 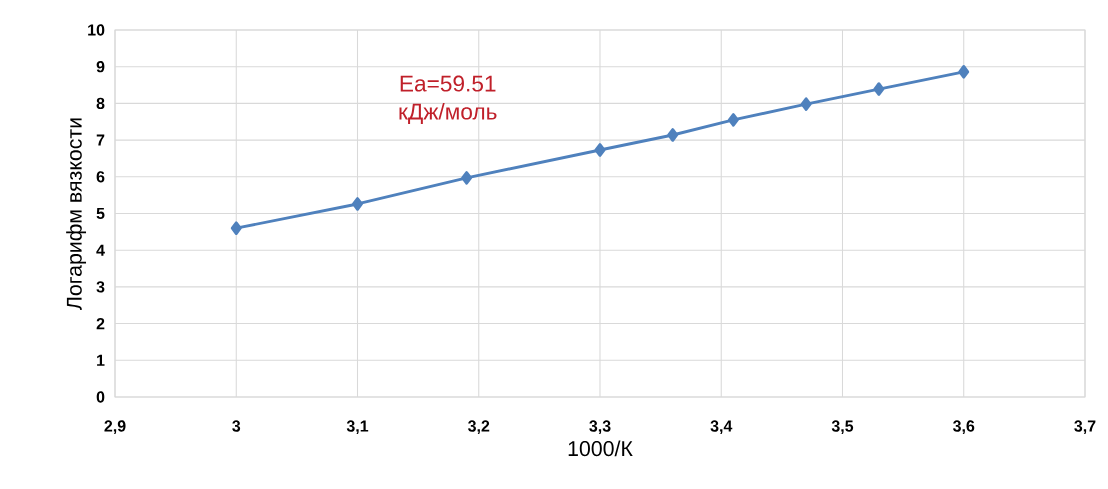 What do you see at coordinates (100, 177) in the screenshot?
I see `y-tick-label: 6` at bounding box center [100, 177].